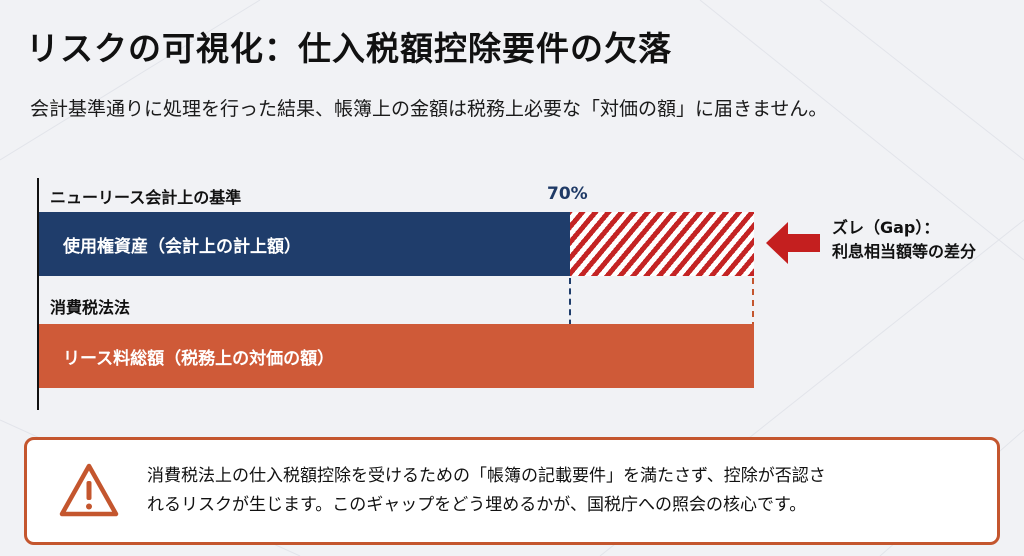  Describe the element at coordinates (90, 307) in the screenshot. I see `tax-law-label: 消費税法法` at that location.